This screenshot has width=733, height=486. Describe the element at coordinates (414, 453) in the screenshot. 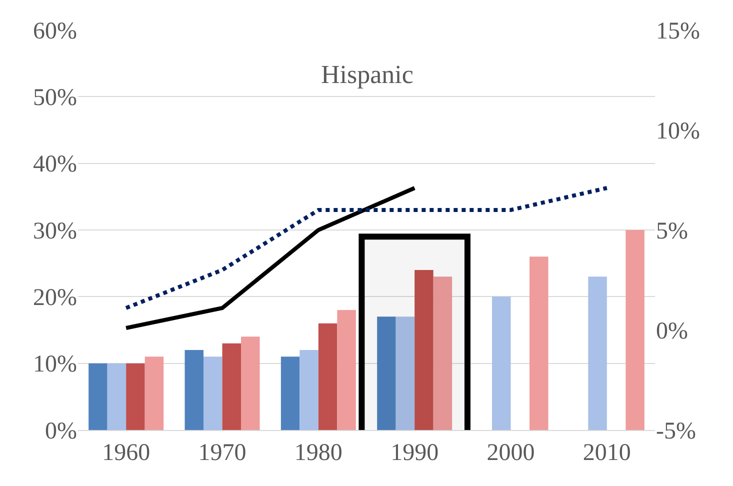

I see `x-tick-label: 1990` at that location.